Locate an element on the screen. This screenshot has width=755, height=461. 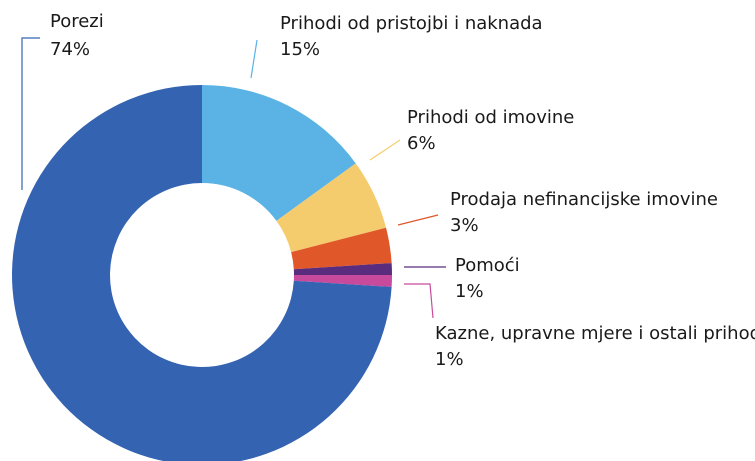
slice-label: Prihodi od pristojbi i naknada is located at coordinates (411, 23).